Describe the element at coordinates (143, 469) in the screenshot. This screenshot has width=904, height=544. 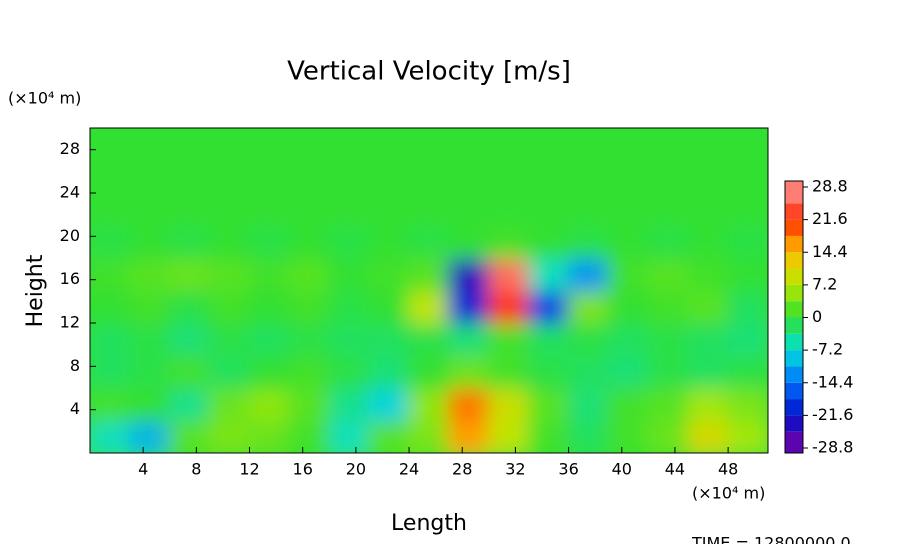
I see `x-tick-label: 4` at that location.